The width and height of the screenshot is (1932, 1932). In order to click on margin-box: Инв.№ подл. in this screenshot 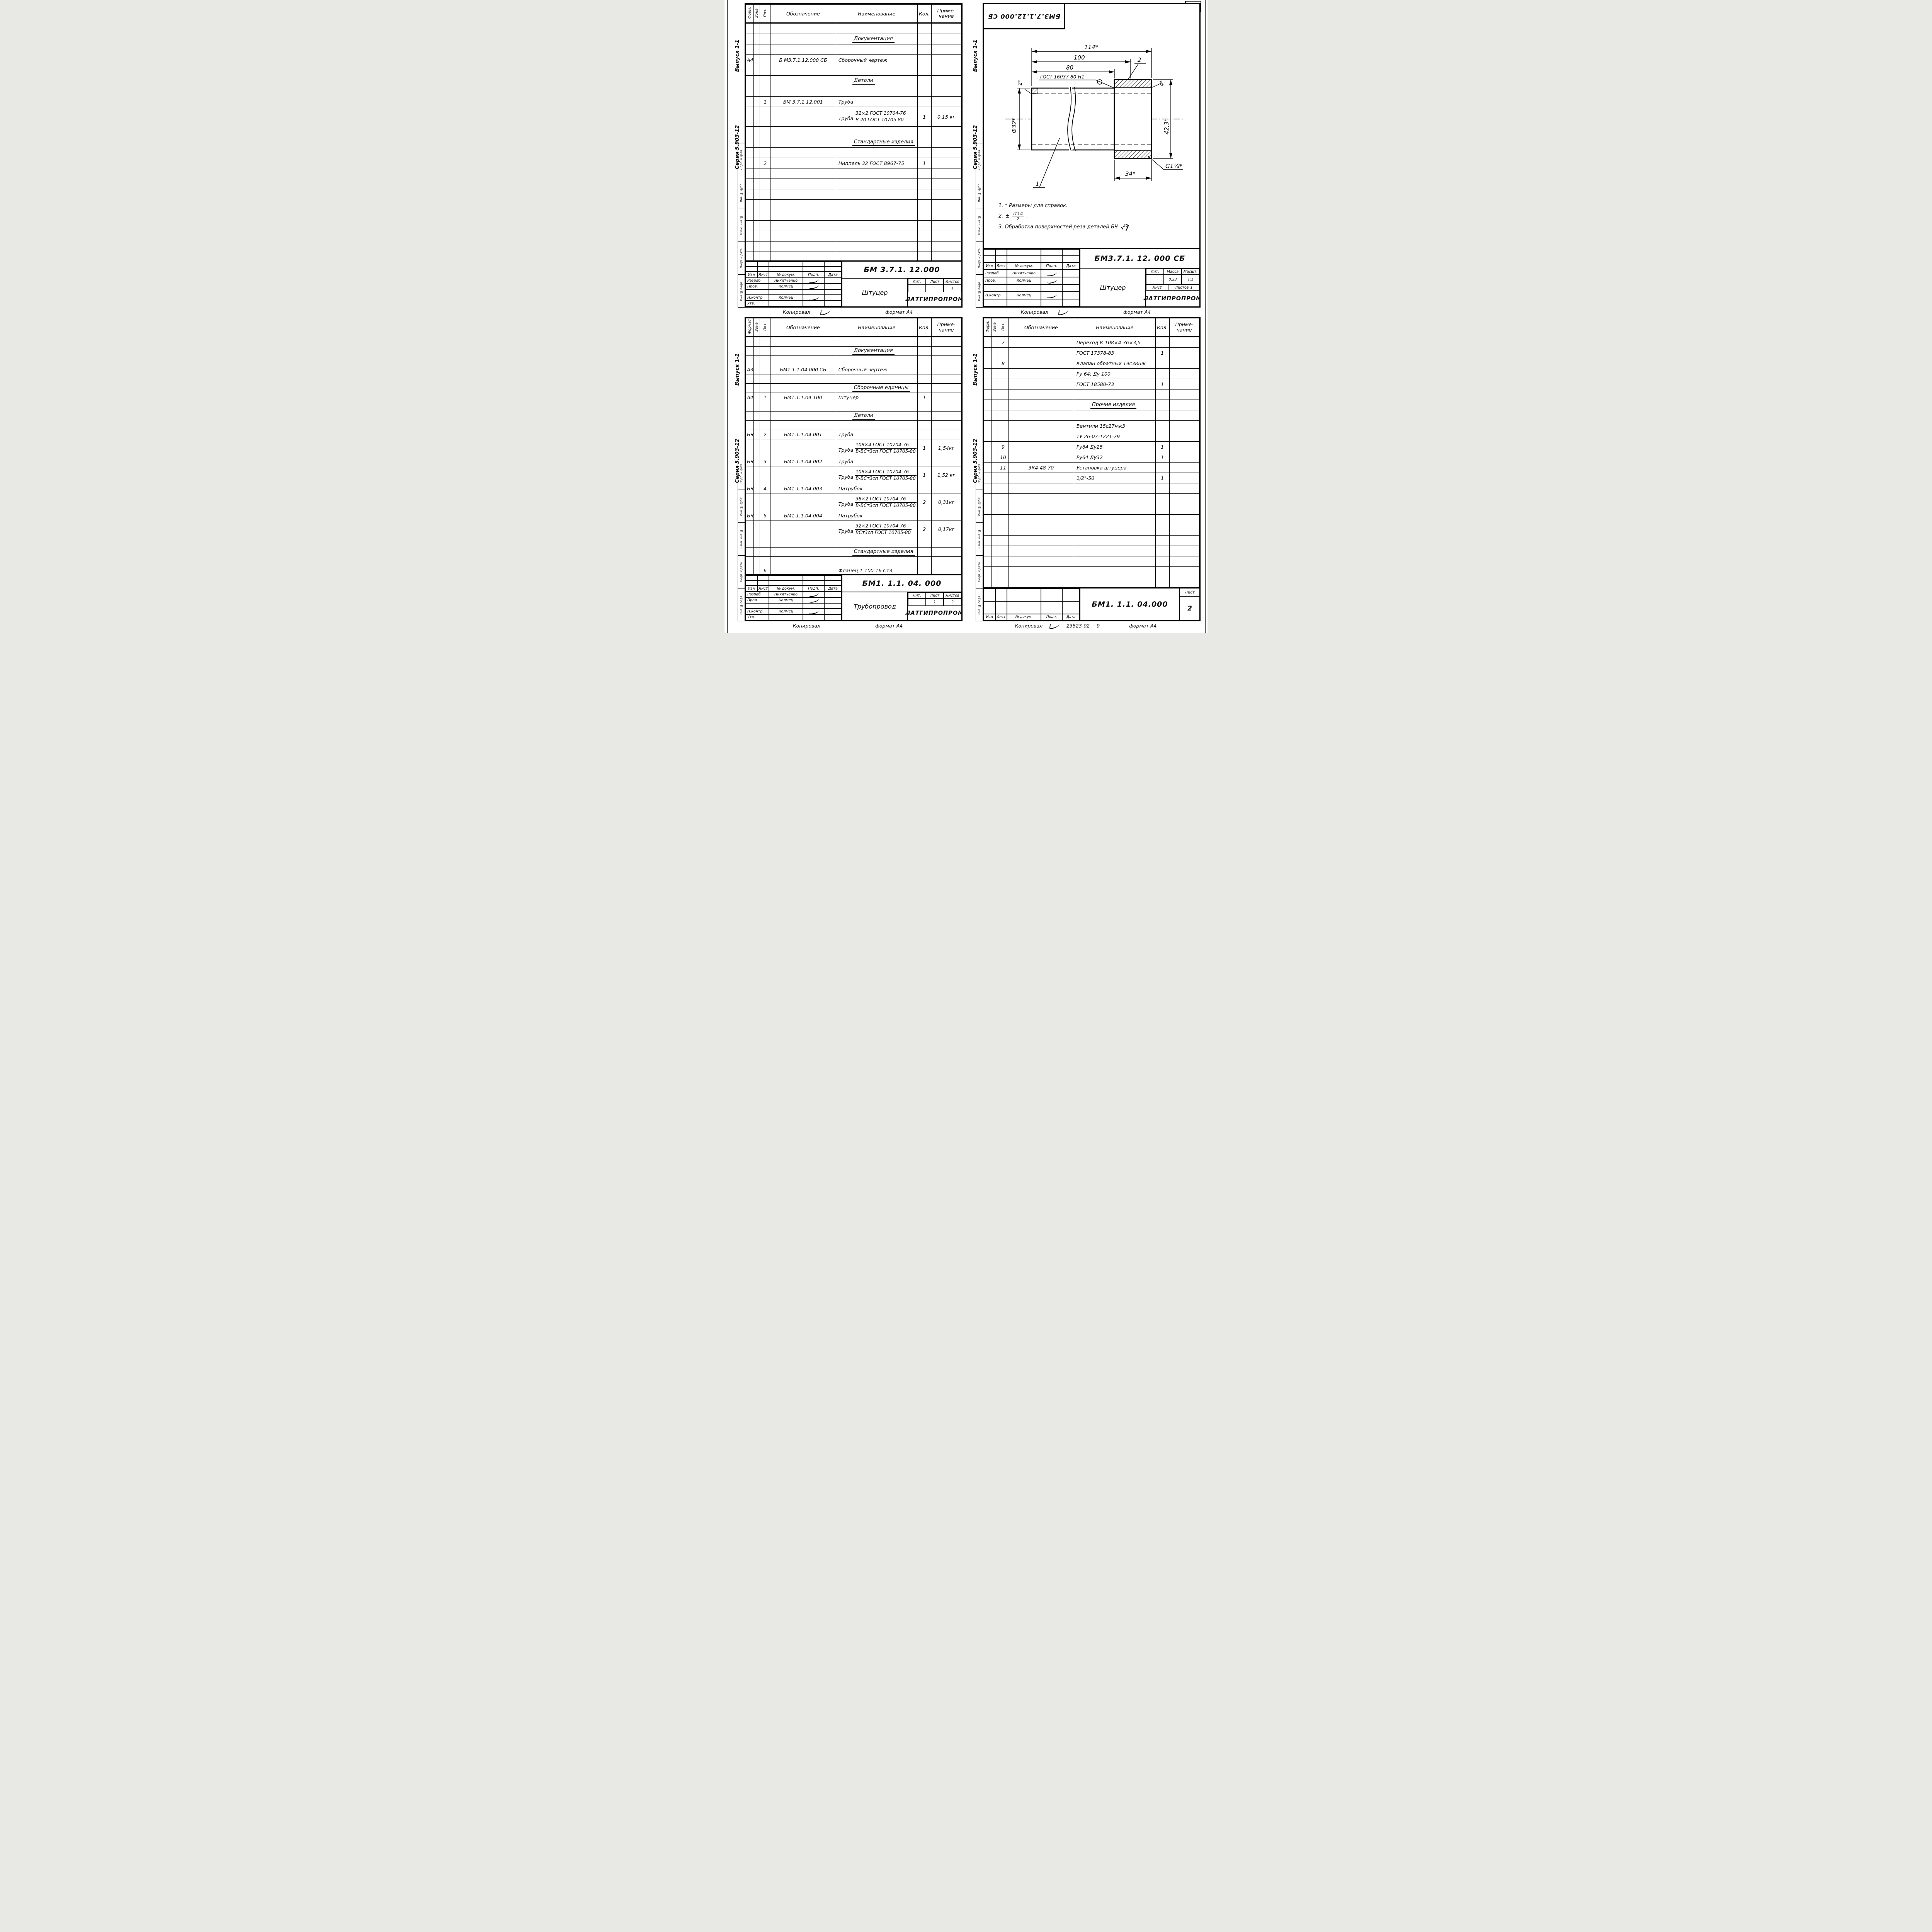, I will do `click(741, 291)`.